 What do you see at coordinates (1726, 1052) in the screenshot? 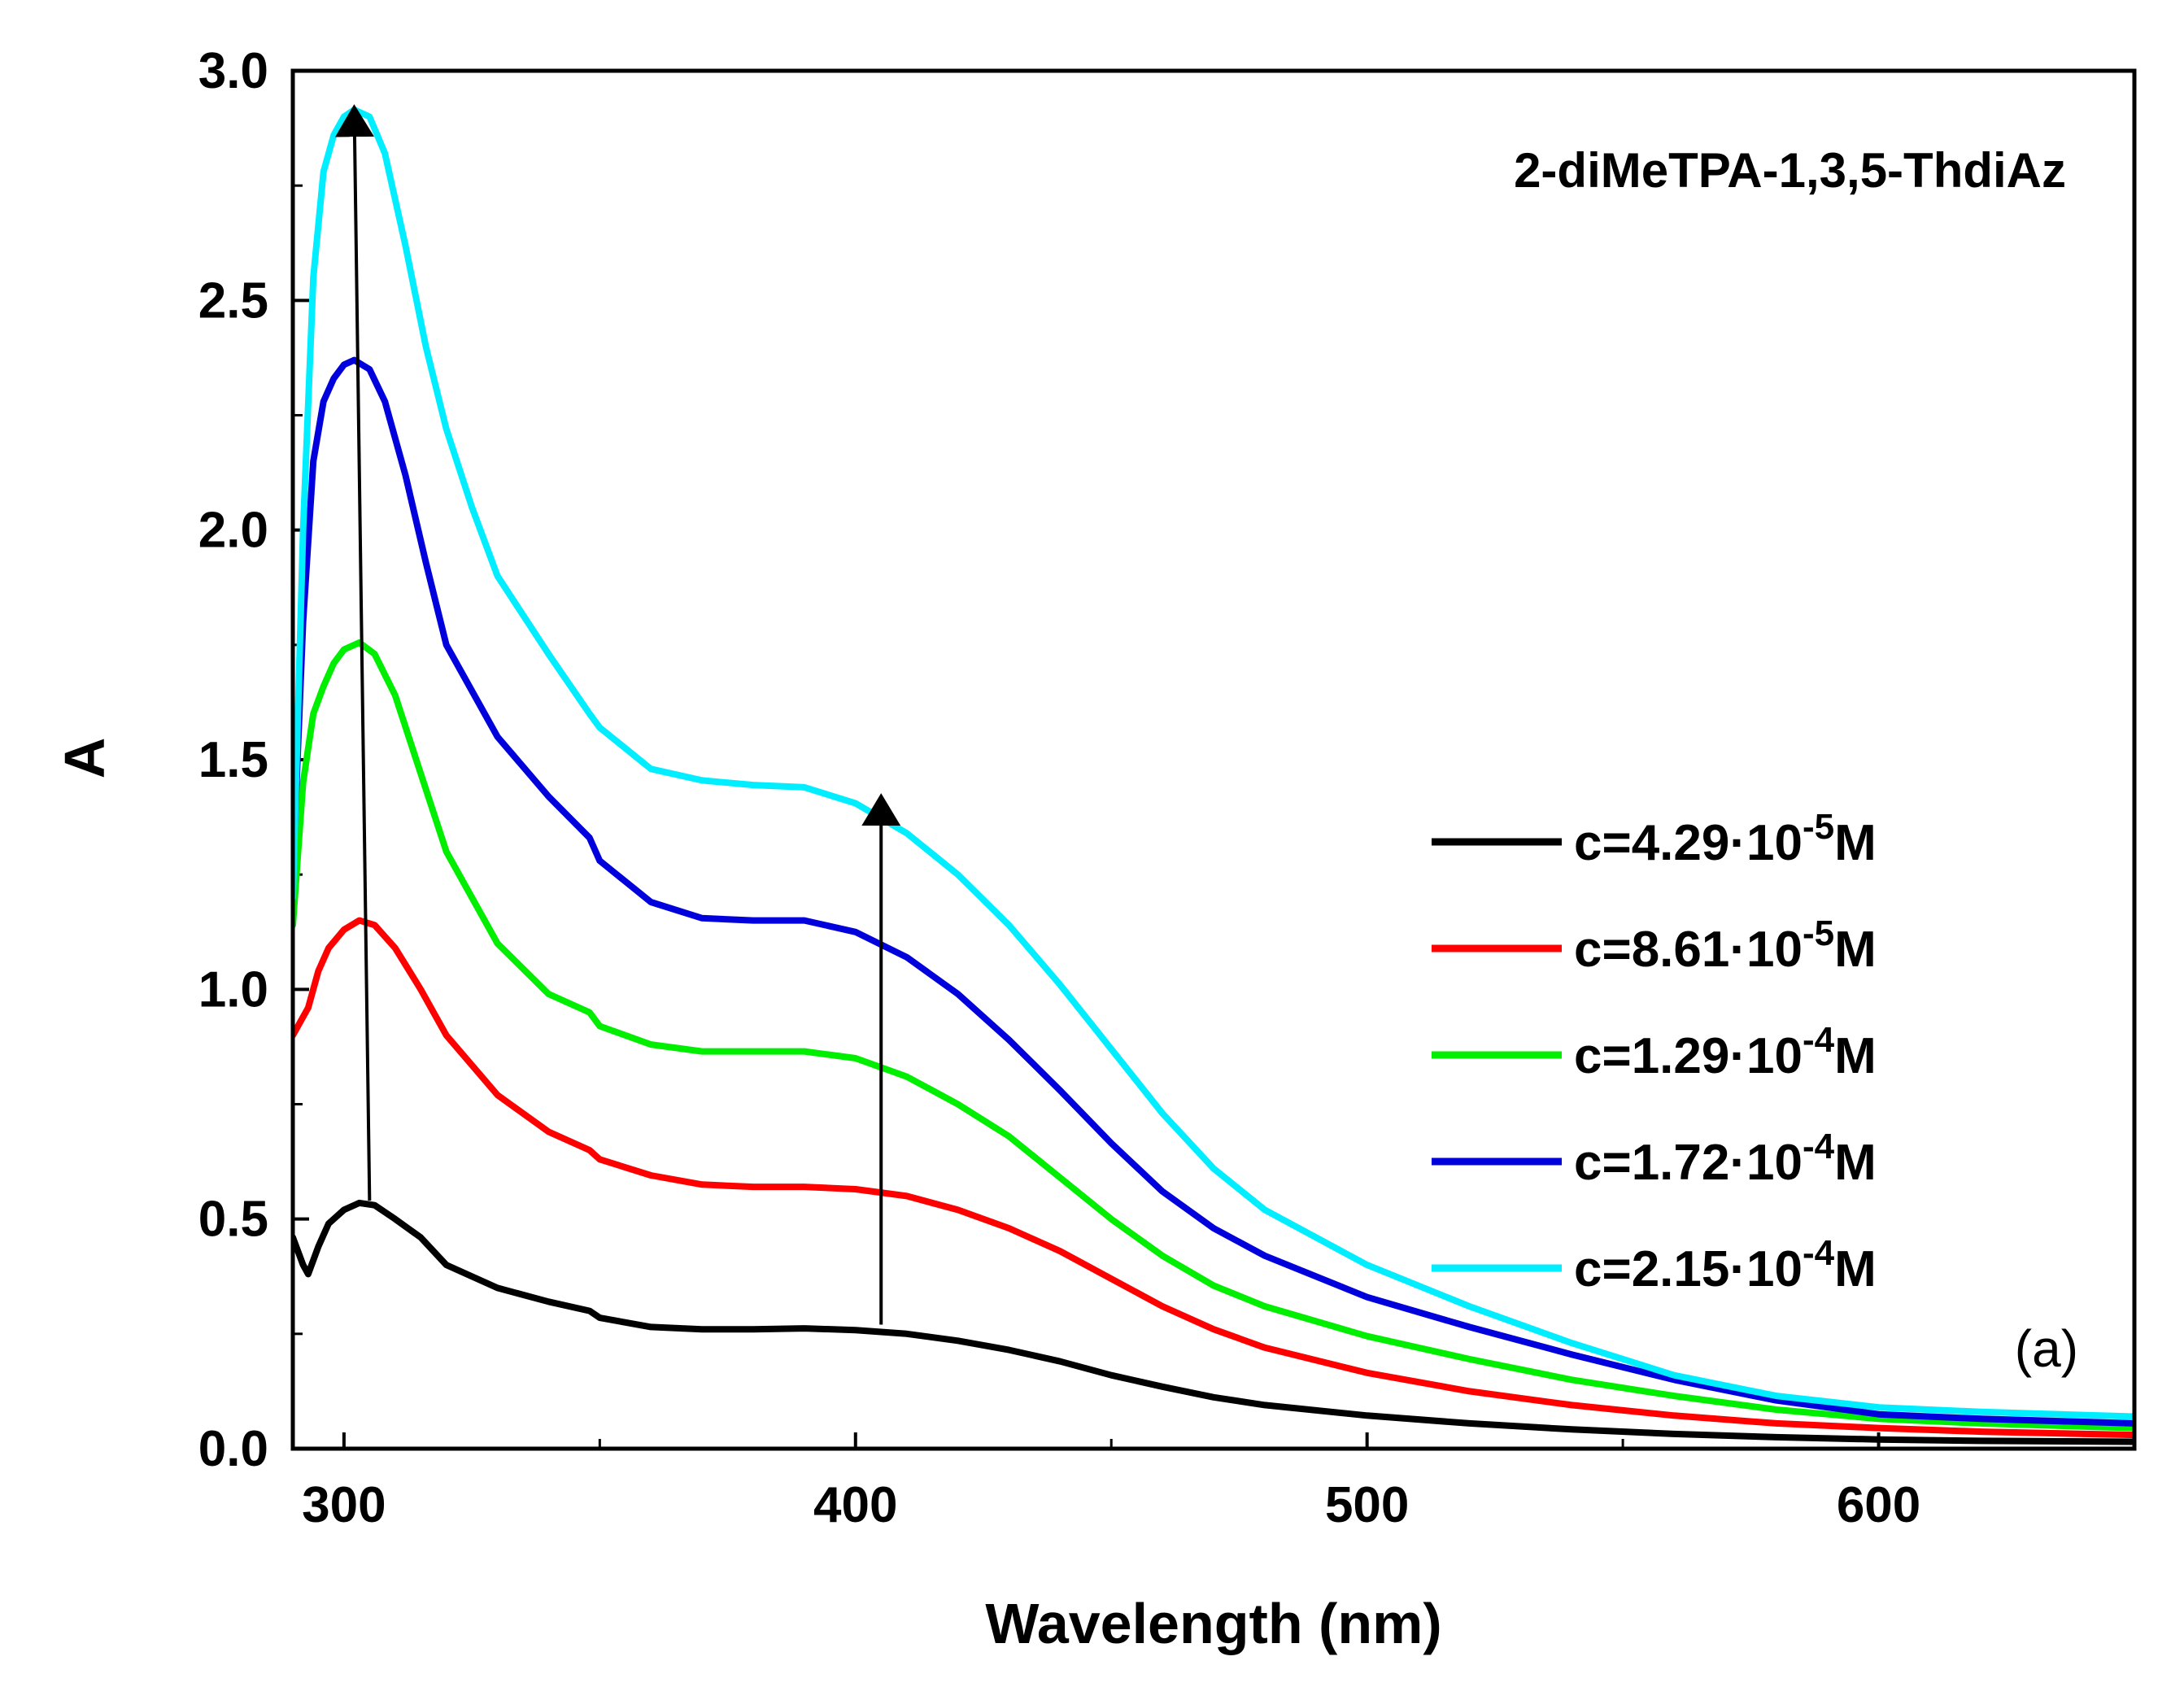
I see `legend-label-3: c=1.29·10-4M` at bounding box center [1726, 1052].